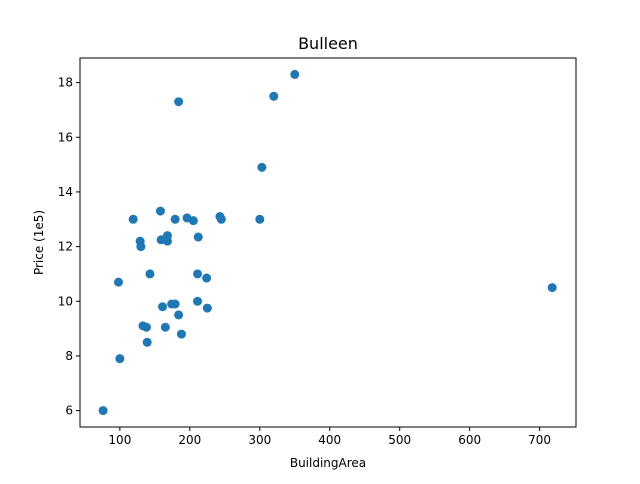 The width and height of the screenshot is (640, 484). What do you see at coordinates (539, 440) in the screenshot?
I see `x-tick-label: 700` at bounding box center [539, 440].